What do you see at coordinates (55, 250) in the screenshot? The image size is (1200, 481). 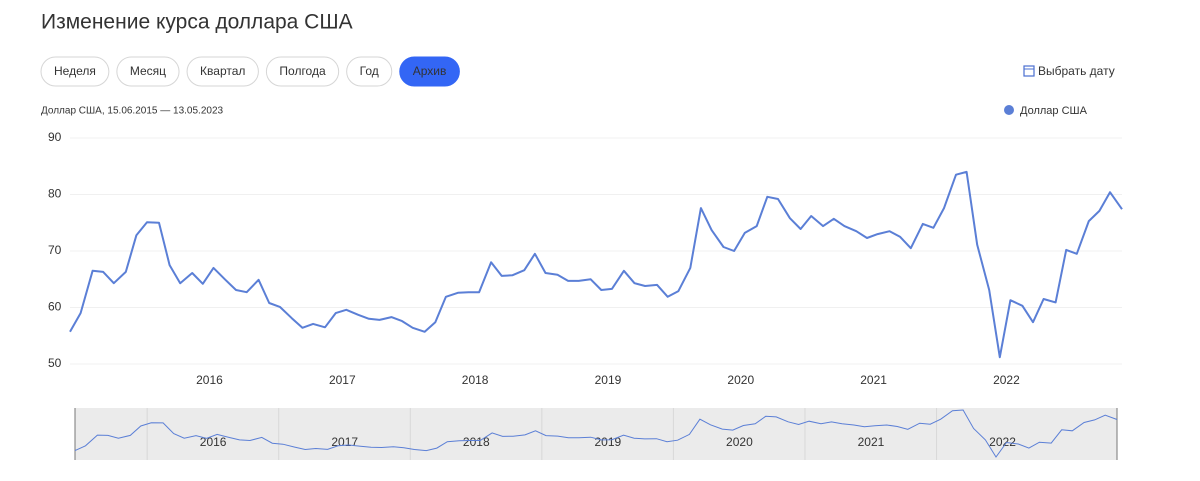 I see `y-tick-label: 70` at bounding box center [55, 250].